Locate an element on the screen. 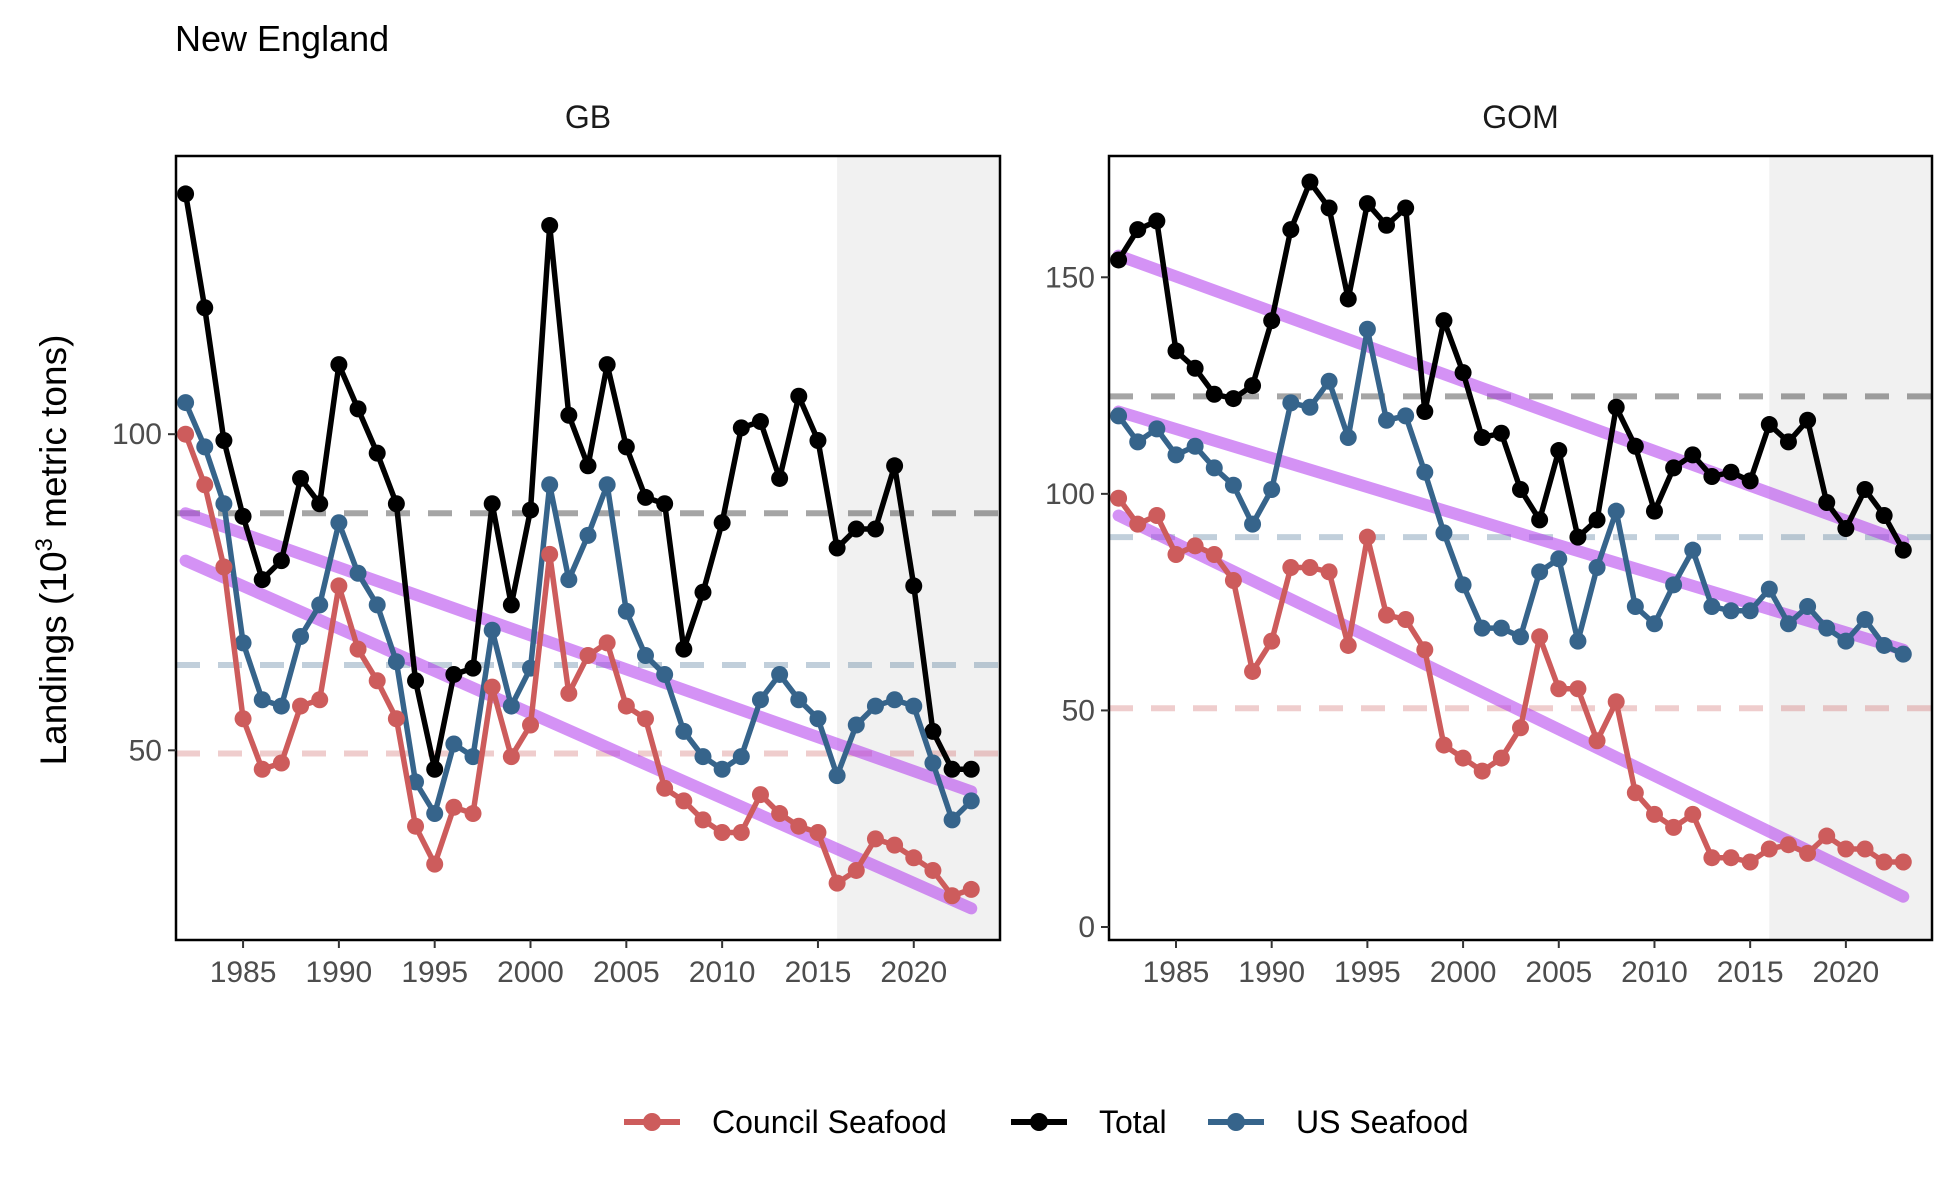 The image size is (1950, 1200). y-tick-label-gom: 150 is located at coordinates (1070, 277).